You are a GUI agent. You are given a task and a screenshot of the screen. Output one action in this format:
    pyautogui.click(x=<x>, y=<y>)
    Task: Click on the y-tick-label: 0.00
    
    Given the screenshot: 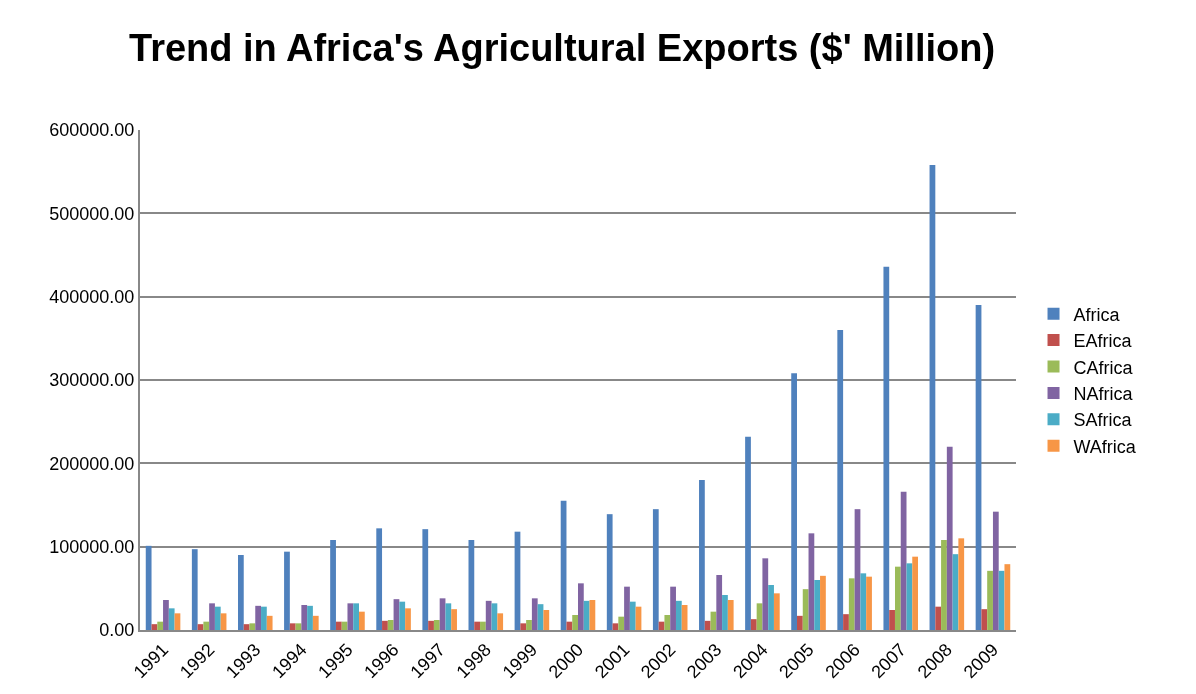 What is the action you would take?
    pyautogui.click(x=117, y=630)
    